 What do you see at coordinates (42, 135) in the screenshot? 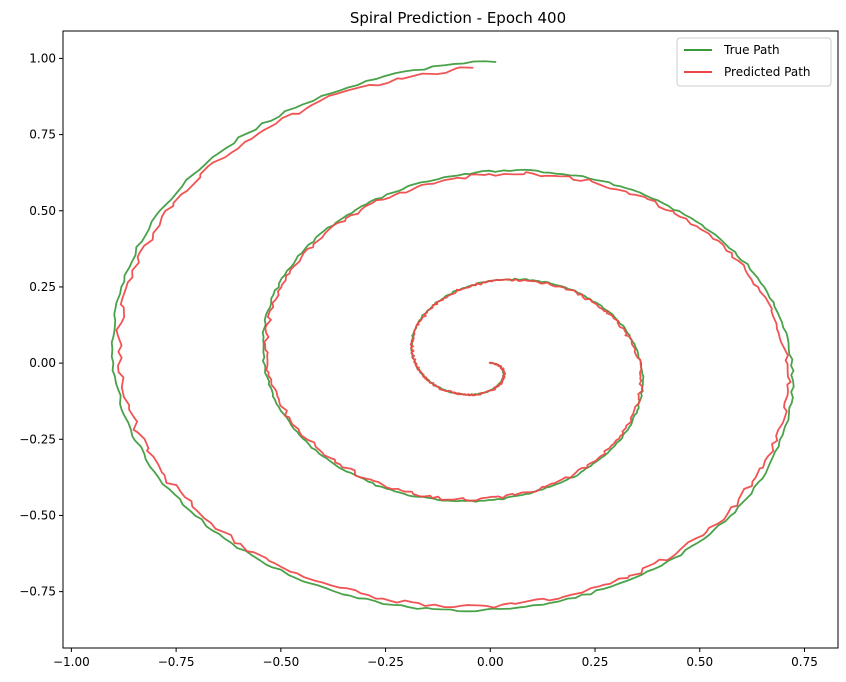
I see `y-tick-label: 0.75` at bounding box center [42, 135].